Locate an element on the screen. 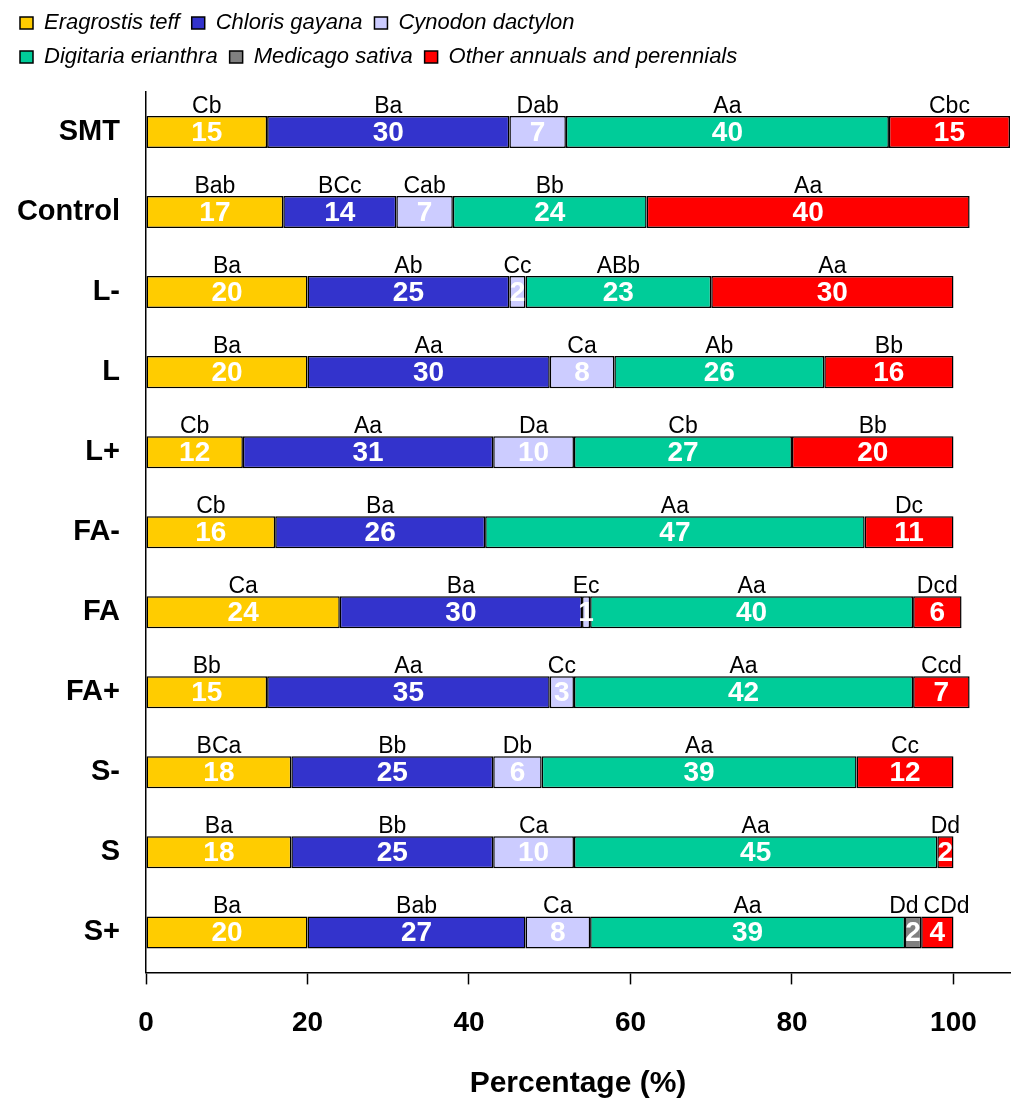  data-label: 27 is located at coordinates (416, 932).